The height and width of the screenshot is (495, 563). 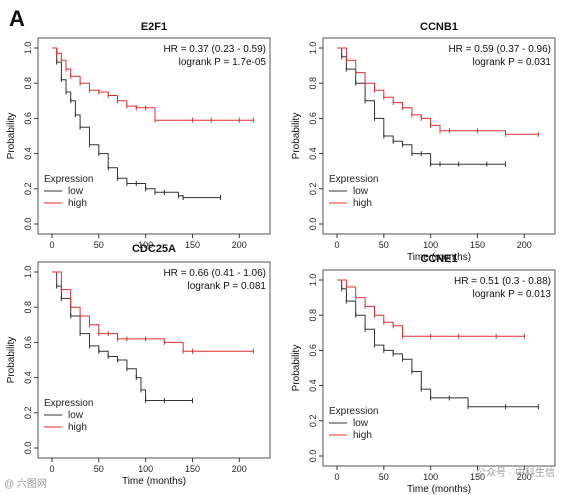 What do you see at coordinates (154, 249) in the screenshot?
I see `chart-title: CDC25A` at bounding box center [154, 249].